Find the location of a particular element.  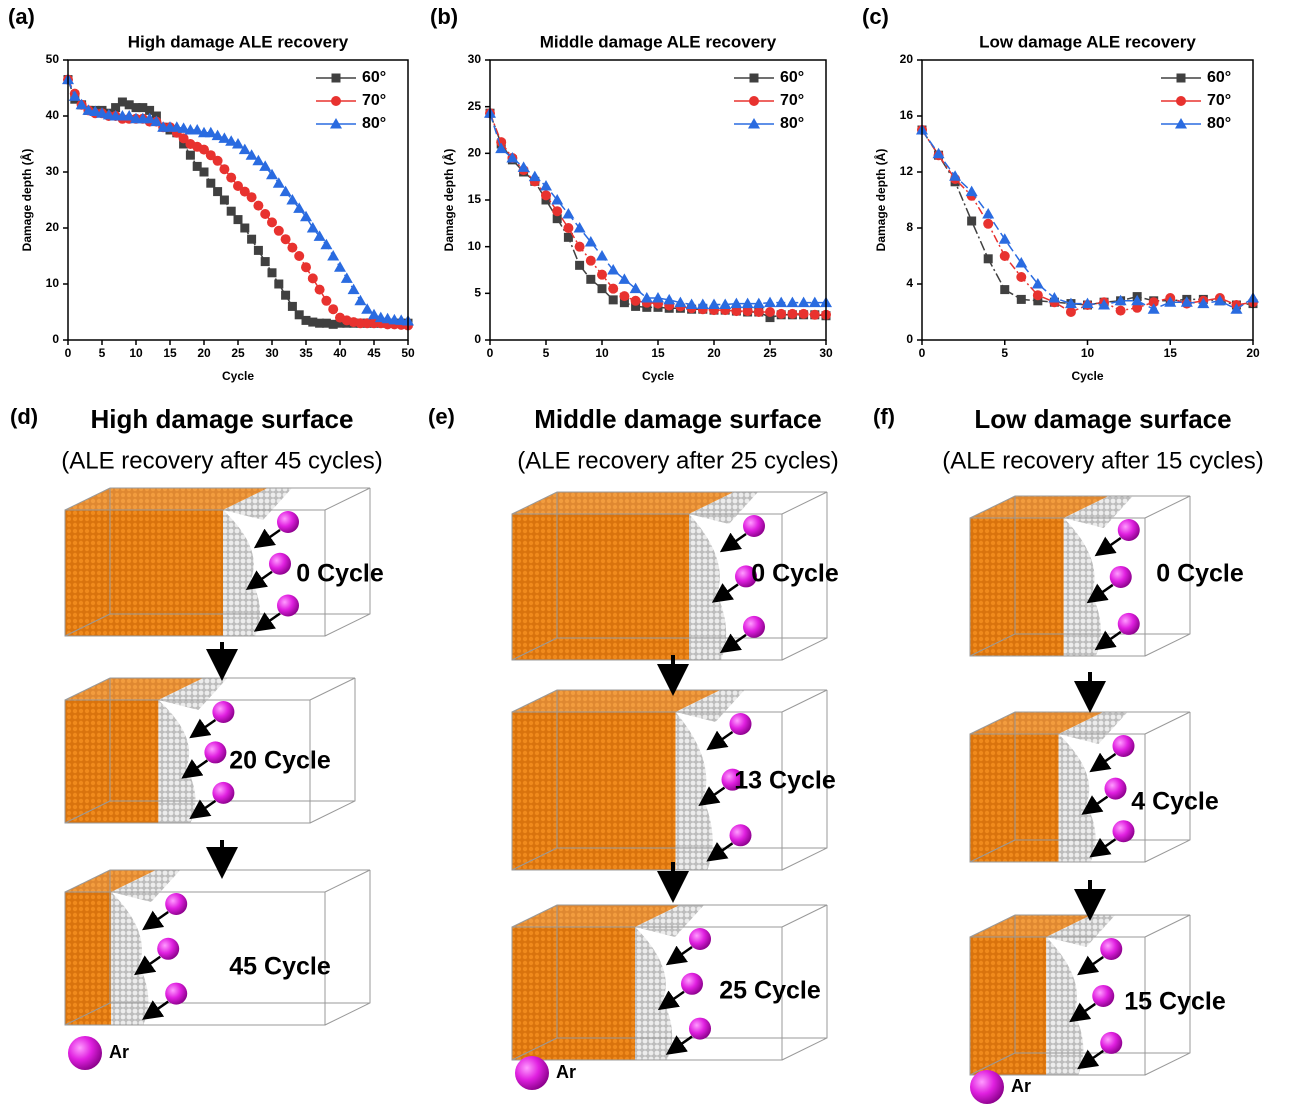

stage-label: 0 Cycle is located at coordinates (340, 574).